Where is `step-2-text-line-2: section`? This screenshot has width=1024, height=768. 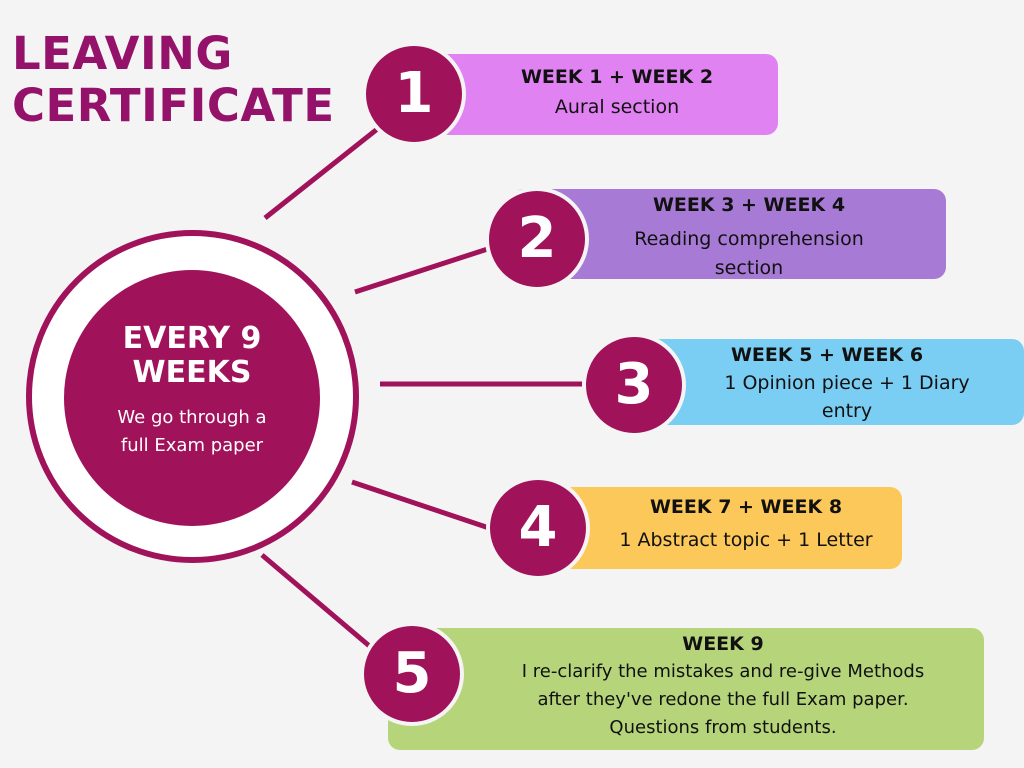
step-2-text-line-2: section is located at coordinates (749, 268).